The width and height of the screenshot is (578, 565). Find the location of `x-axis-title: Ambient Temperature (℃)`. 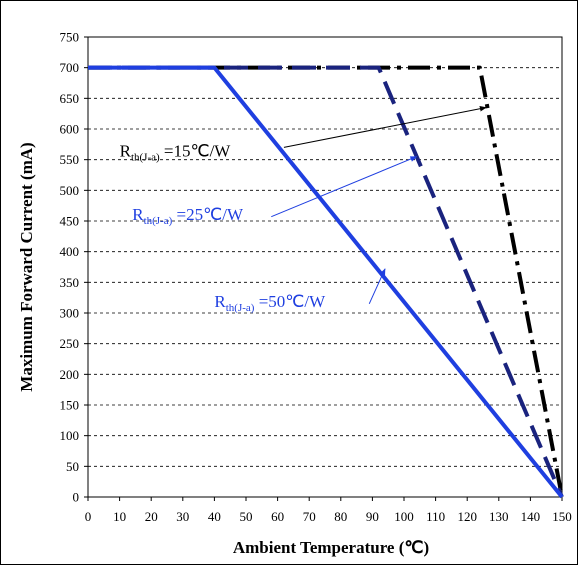

x-axis-title: Ambient Temperature (℃) is located at coordinates (331, 547).